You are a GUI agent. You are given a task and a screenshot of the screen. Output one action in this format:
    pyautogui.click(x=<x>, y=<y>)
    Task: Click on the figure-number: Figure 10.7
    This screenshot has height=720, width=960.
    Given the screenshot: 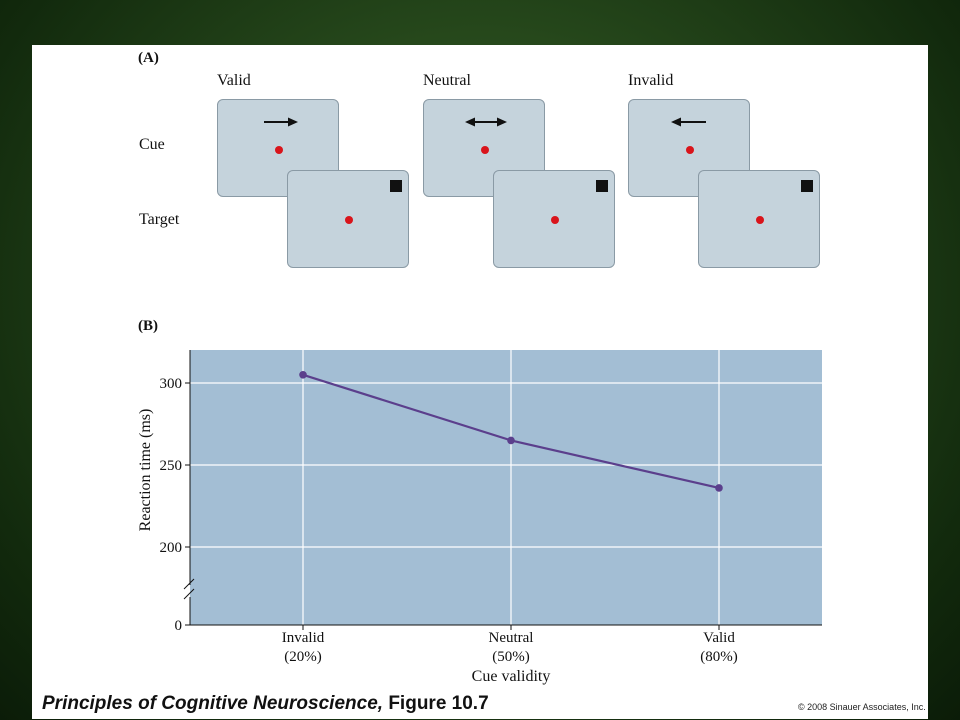 What is the action you would take?
    pyautogui.click(x=438, y=703)
    